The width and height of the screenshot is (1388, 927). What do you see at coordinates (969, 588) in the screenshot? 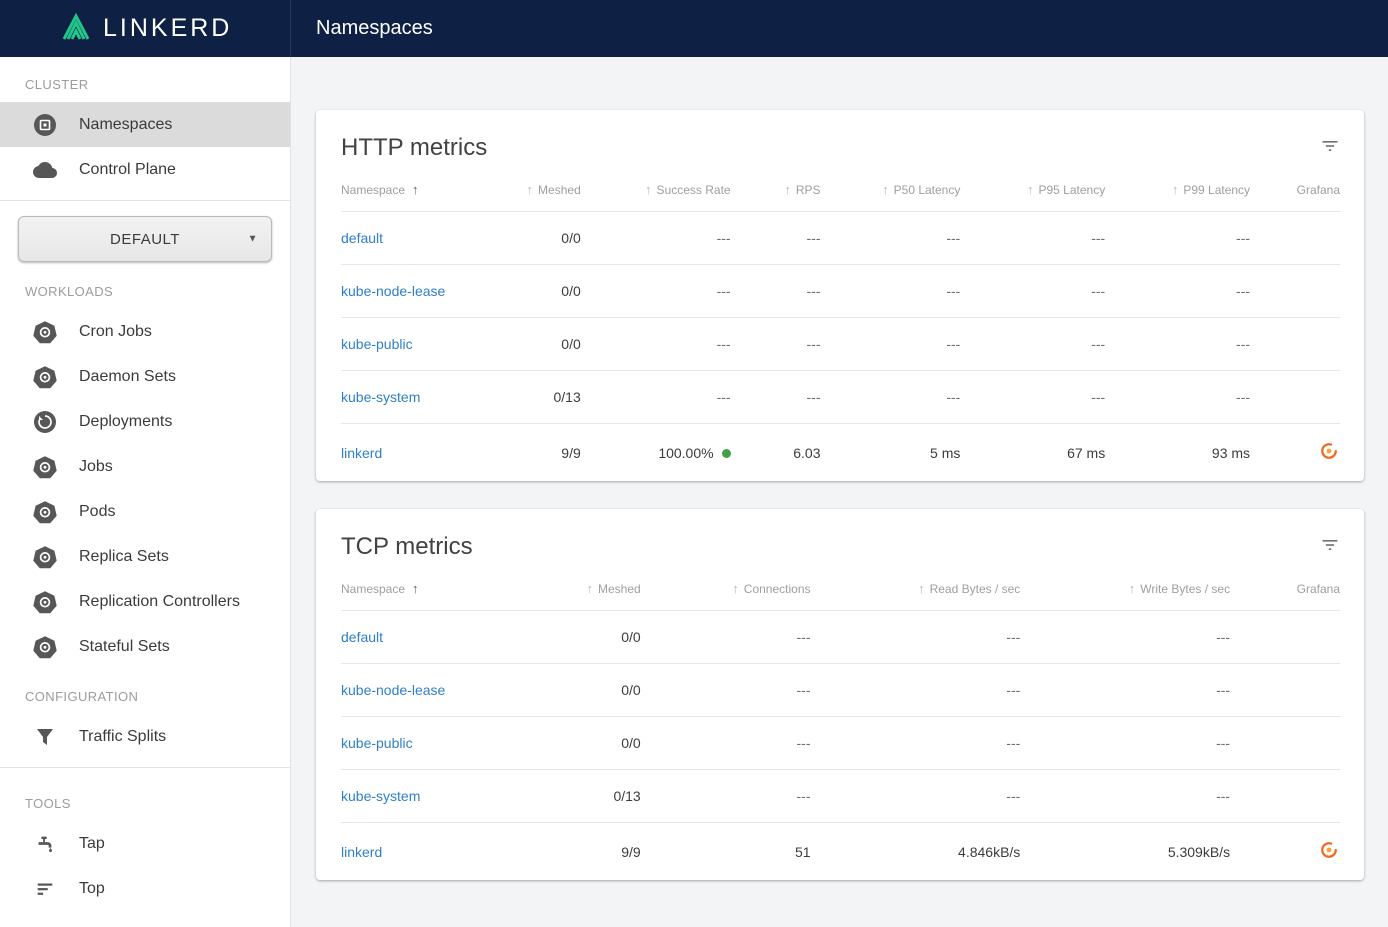
I see `header-read-bytes: ↑ Read Bytes / sec` at bounding box center [969, 588].